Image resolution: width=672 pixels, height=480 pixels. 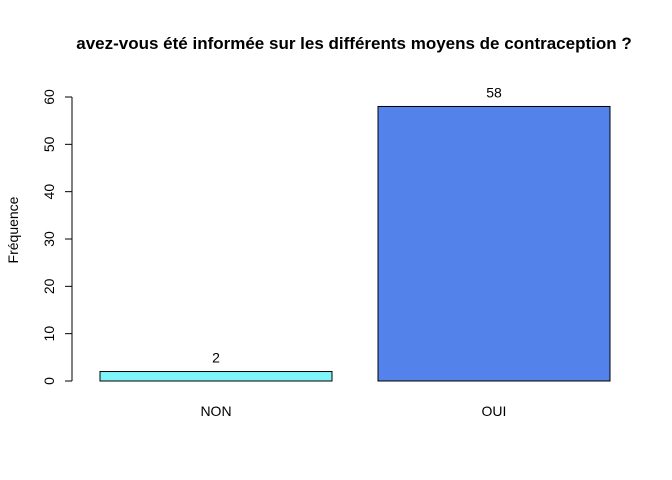 I want to click on y-tick-label: 60, so click(x=49, y=97).